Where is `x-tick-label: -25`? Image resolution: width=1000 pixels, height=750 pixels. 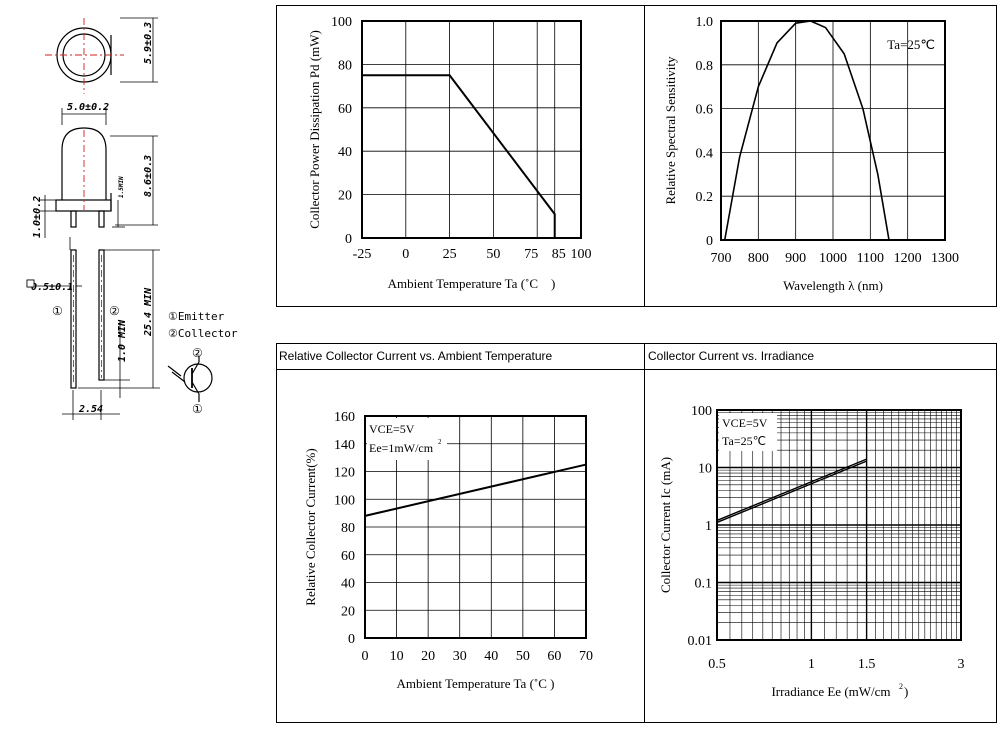
x-tick-label: -25 is located at coordinates (362, 254).